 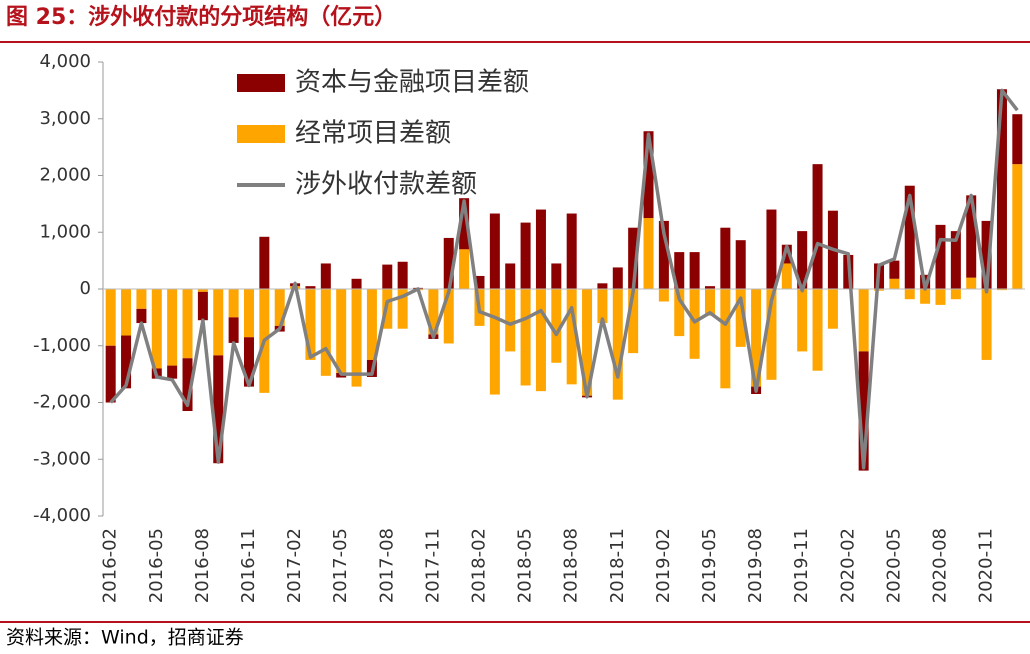 I want to click on legend-label: 涉外收付款差额, so click(x=386, y=185).